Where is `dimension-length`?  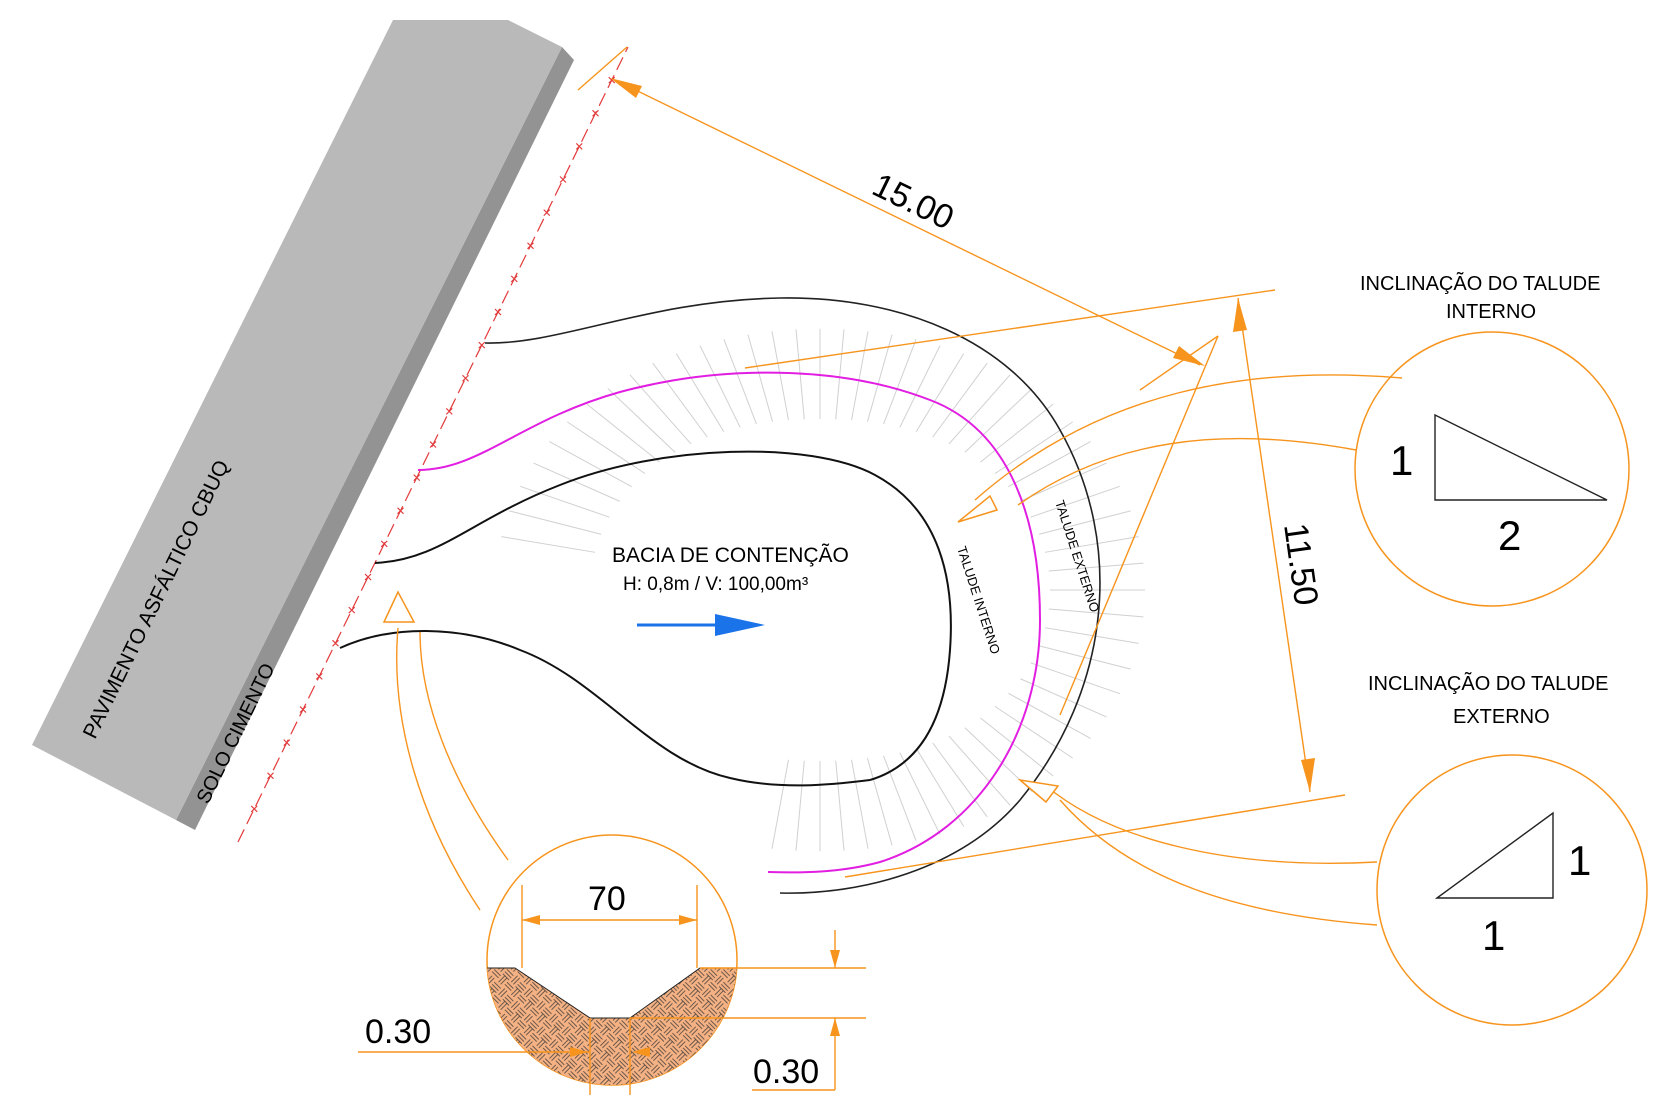 dimension-length is located at coordinates (898, 218).